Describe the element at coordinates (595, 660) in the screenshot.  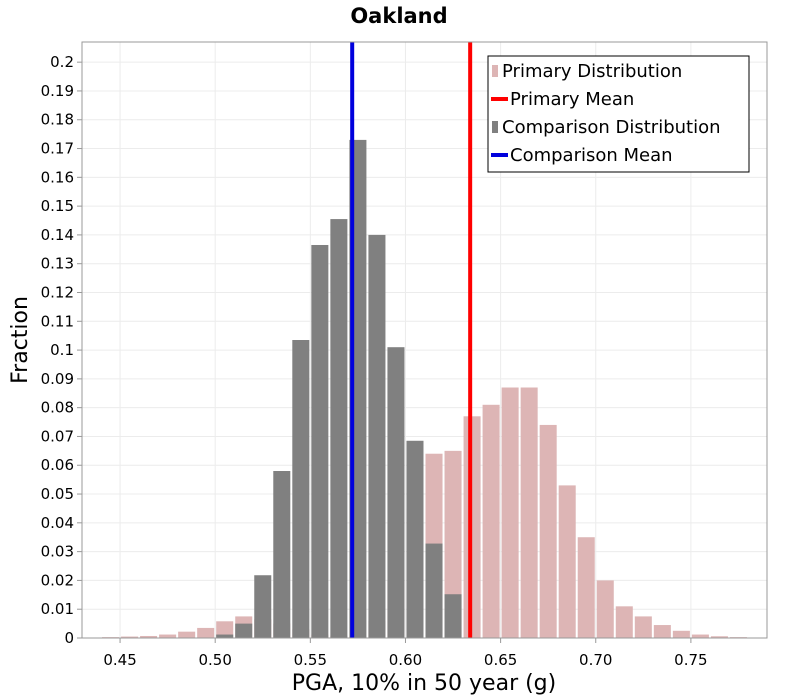
I see `x-tick-label: 0.70` at that location.